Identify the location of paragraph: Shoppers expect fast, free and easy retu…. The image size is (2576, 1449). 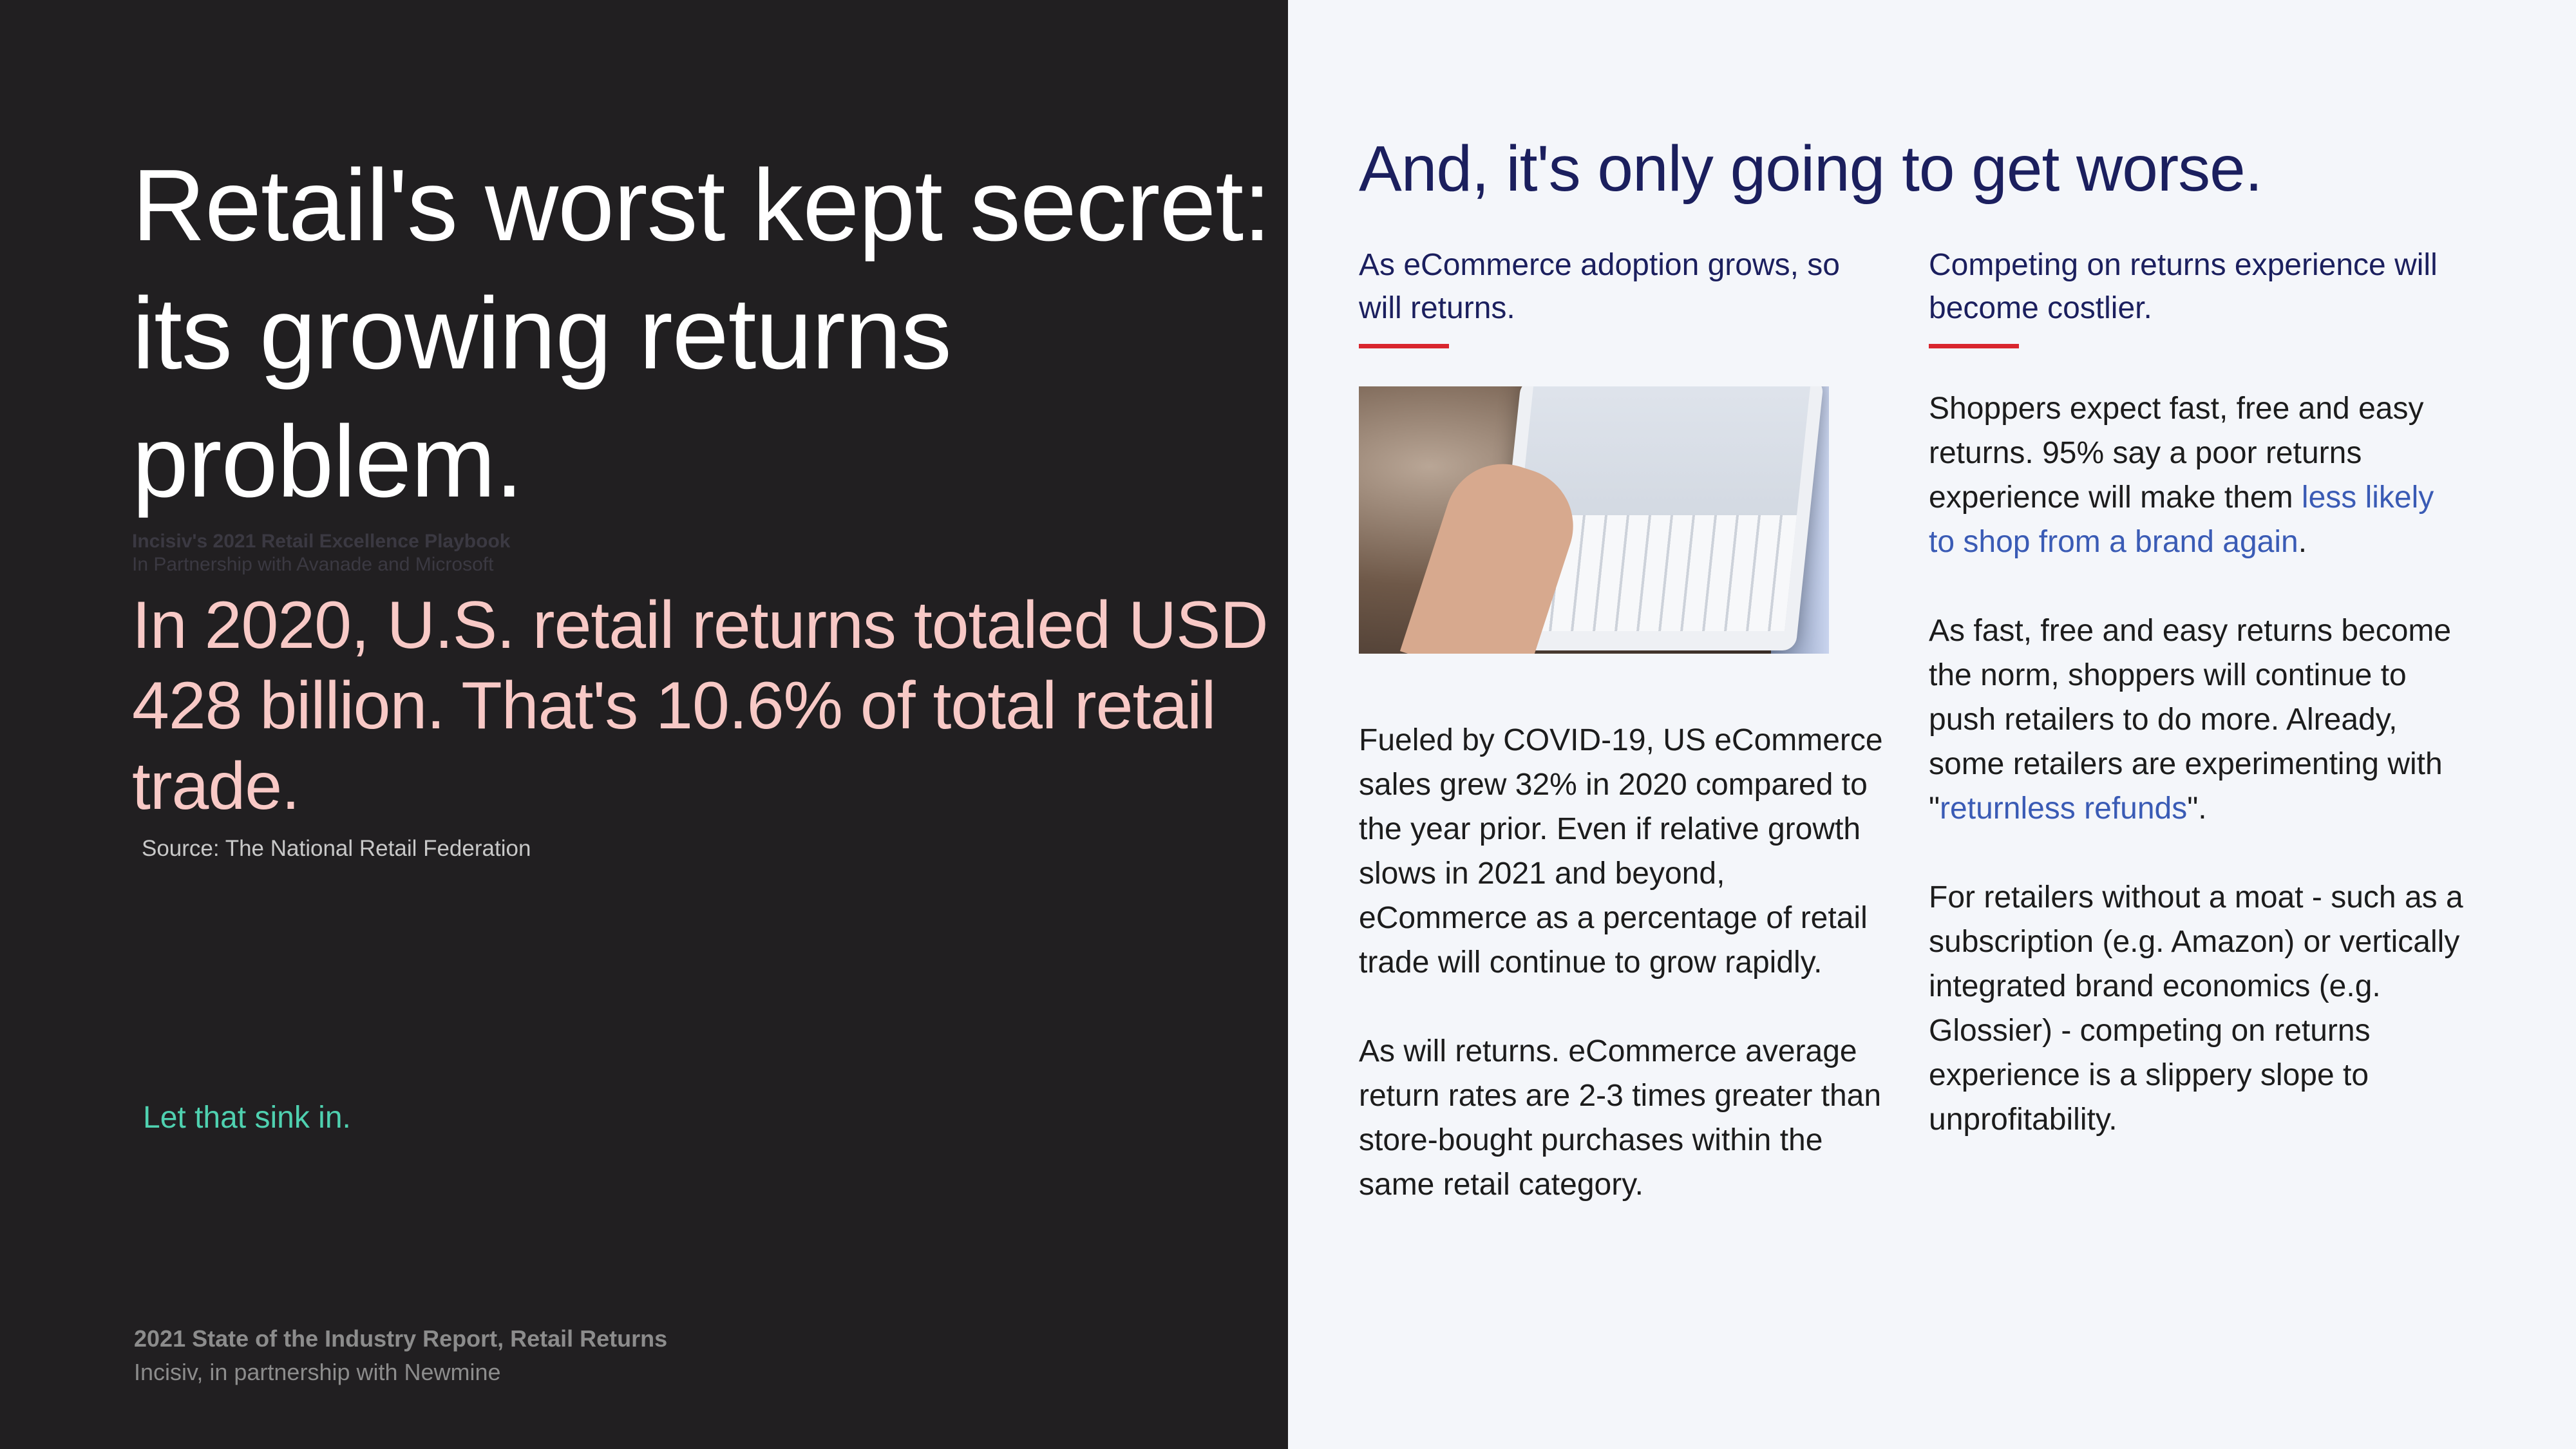
(2181, 476).